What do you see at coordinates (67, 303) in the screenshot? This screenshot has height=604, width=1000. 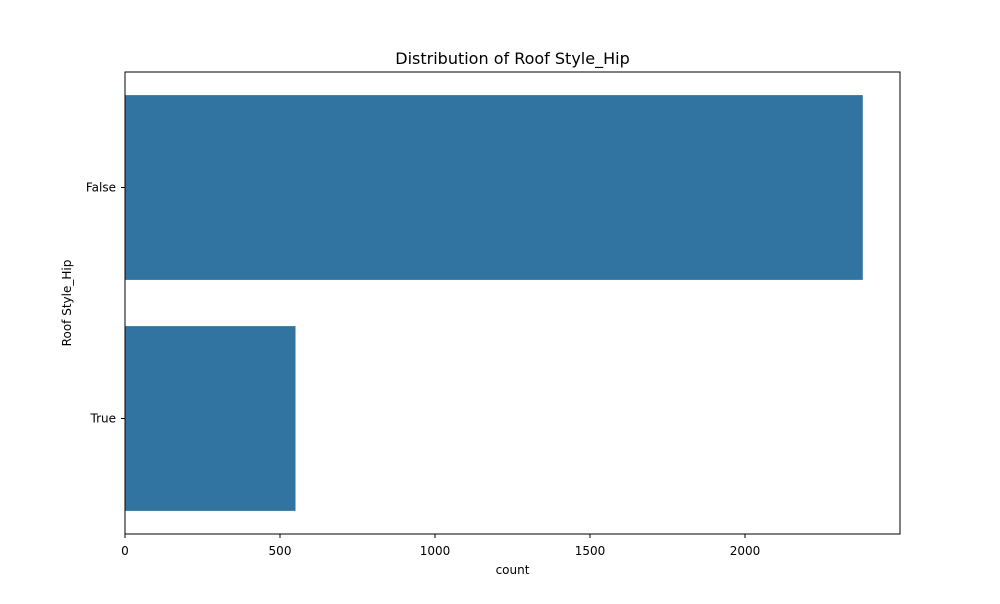 I see `y-axis-label: Roof Style_Hip` at bounding box center [67, 303].